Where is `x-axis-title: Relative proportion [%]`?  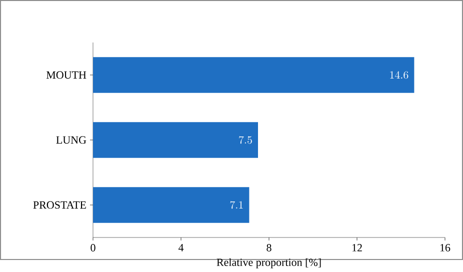
x-axis-title: Relative proportion [%] is located at coordinates (268, 263).